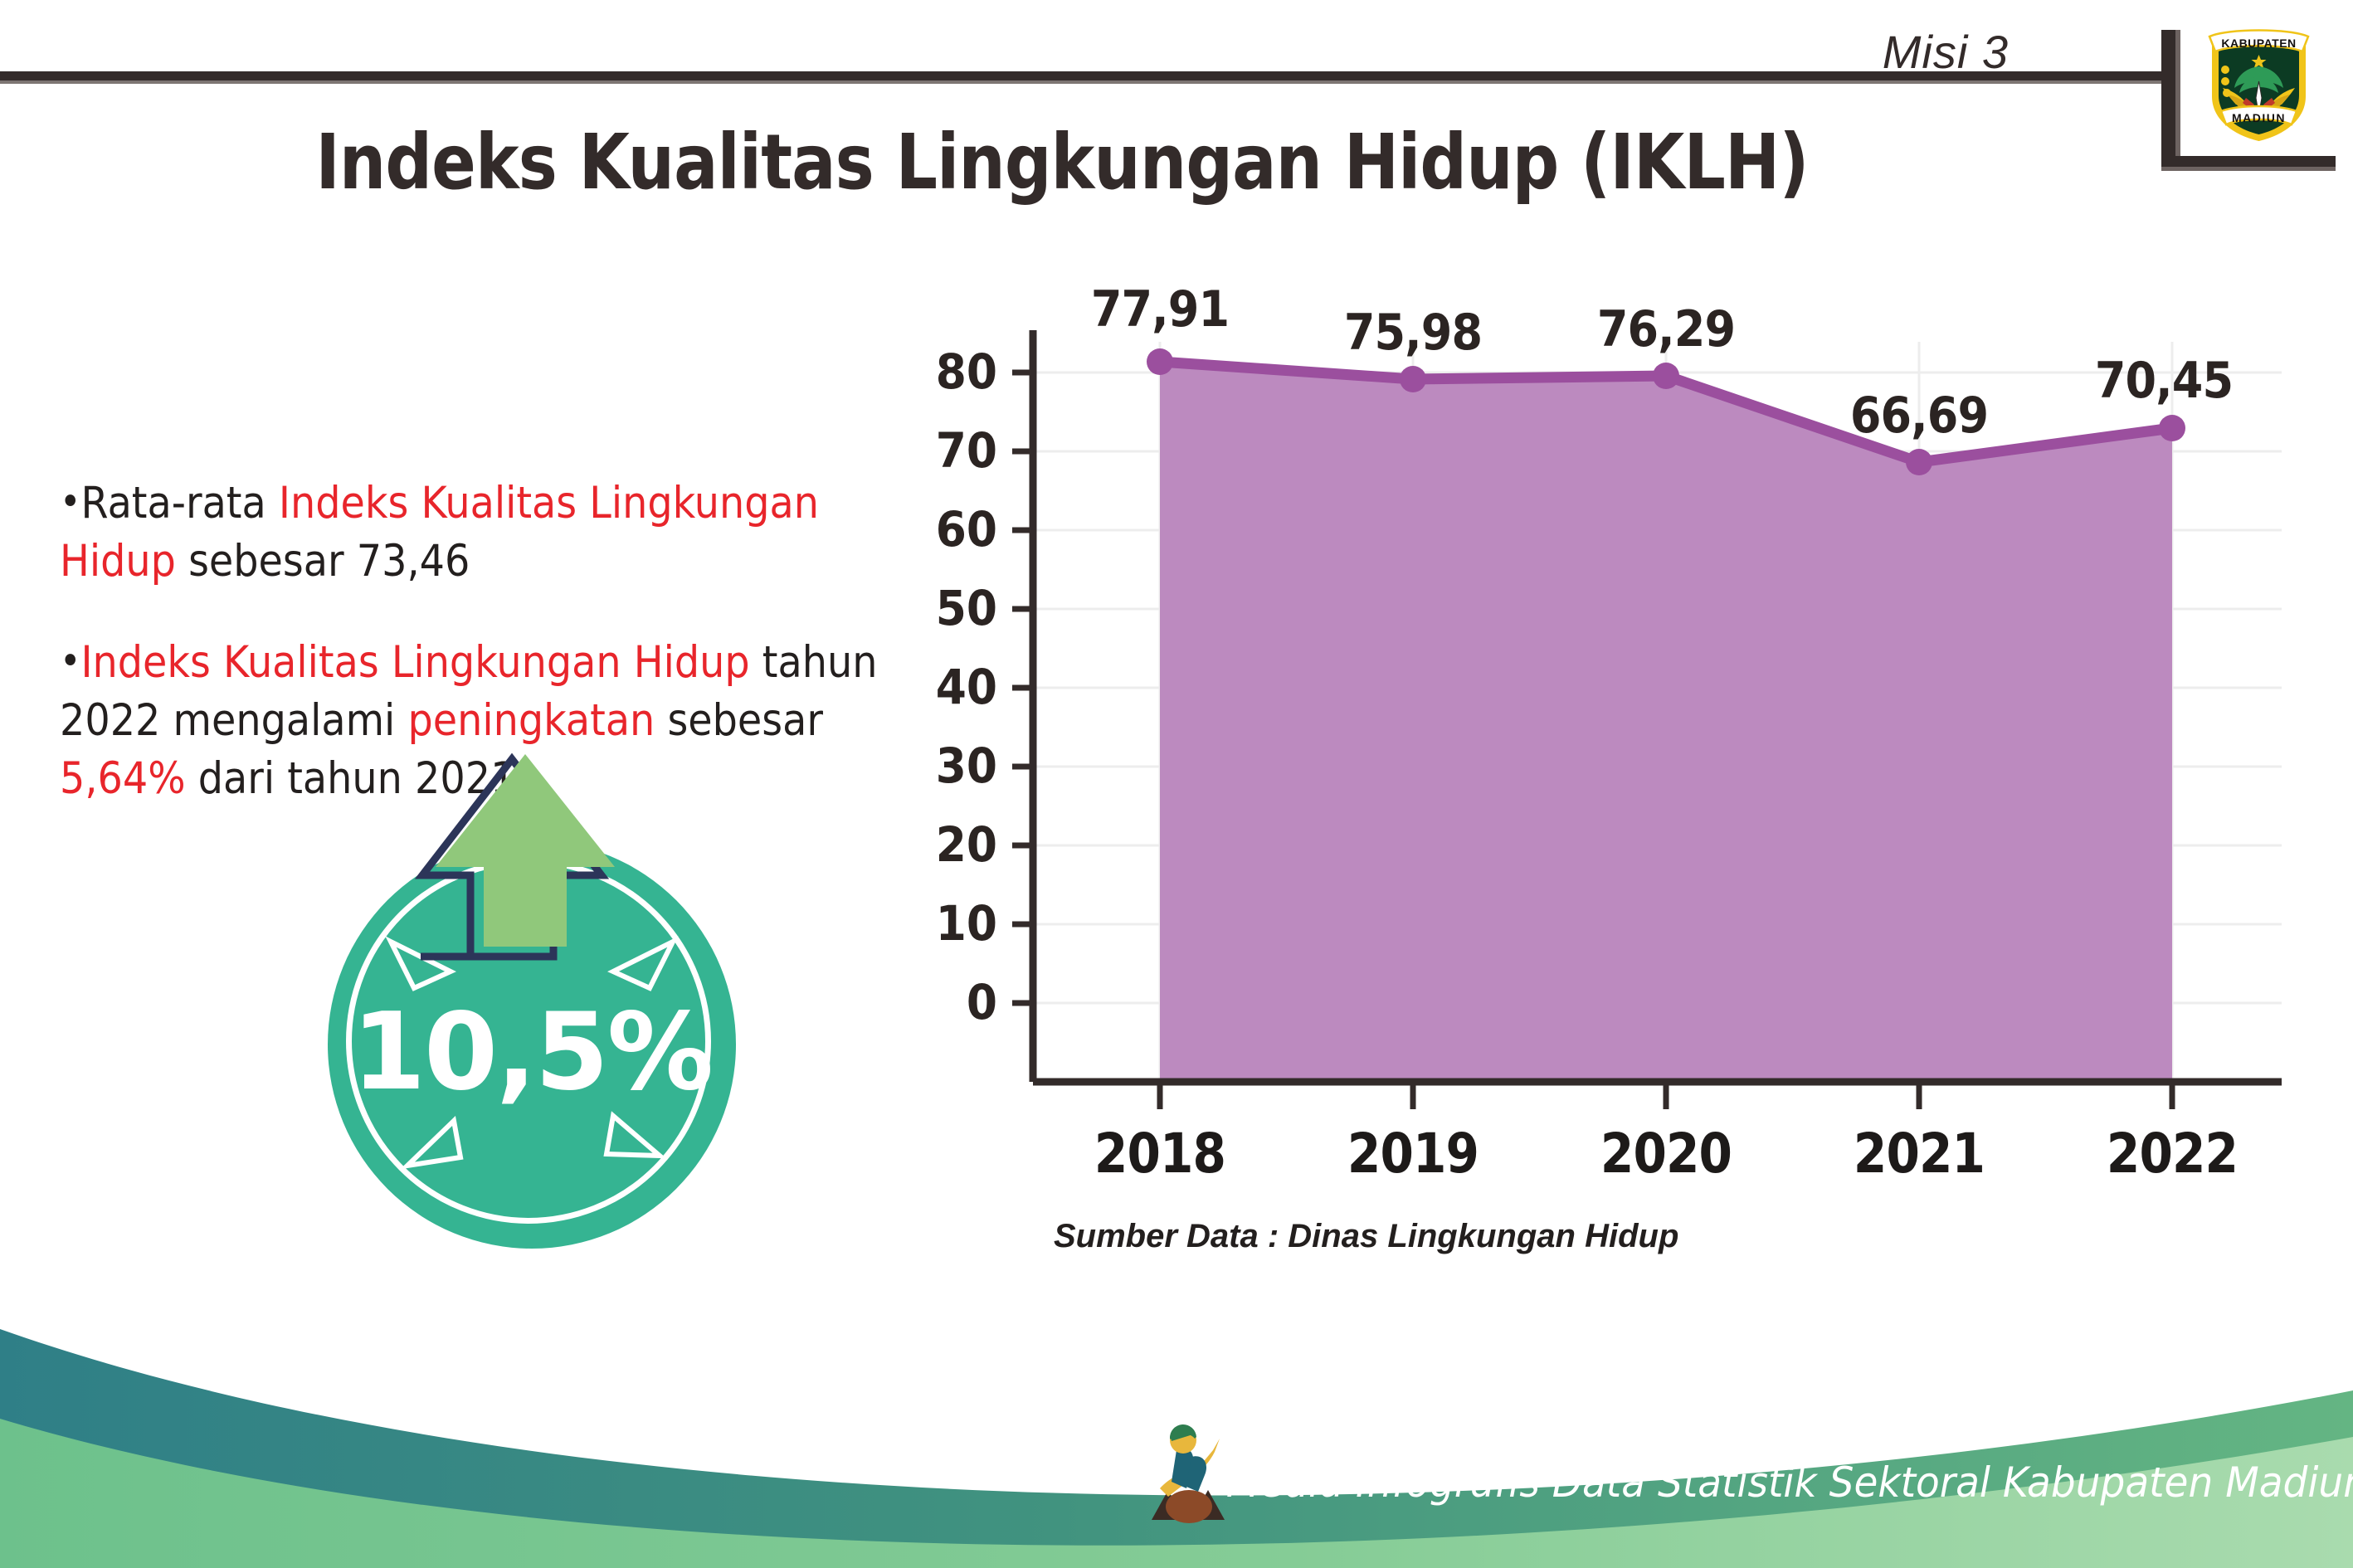 This screenshot has height=1568, width=2353. What do you see at coordinates (1666, 1095) in the screenshot?
I see `x-axis-ticks` at bounding box center [1666, 1095].